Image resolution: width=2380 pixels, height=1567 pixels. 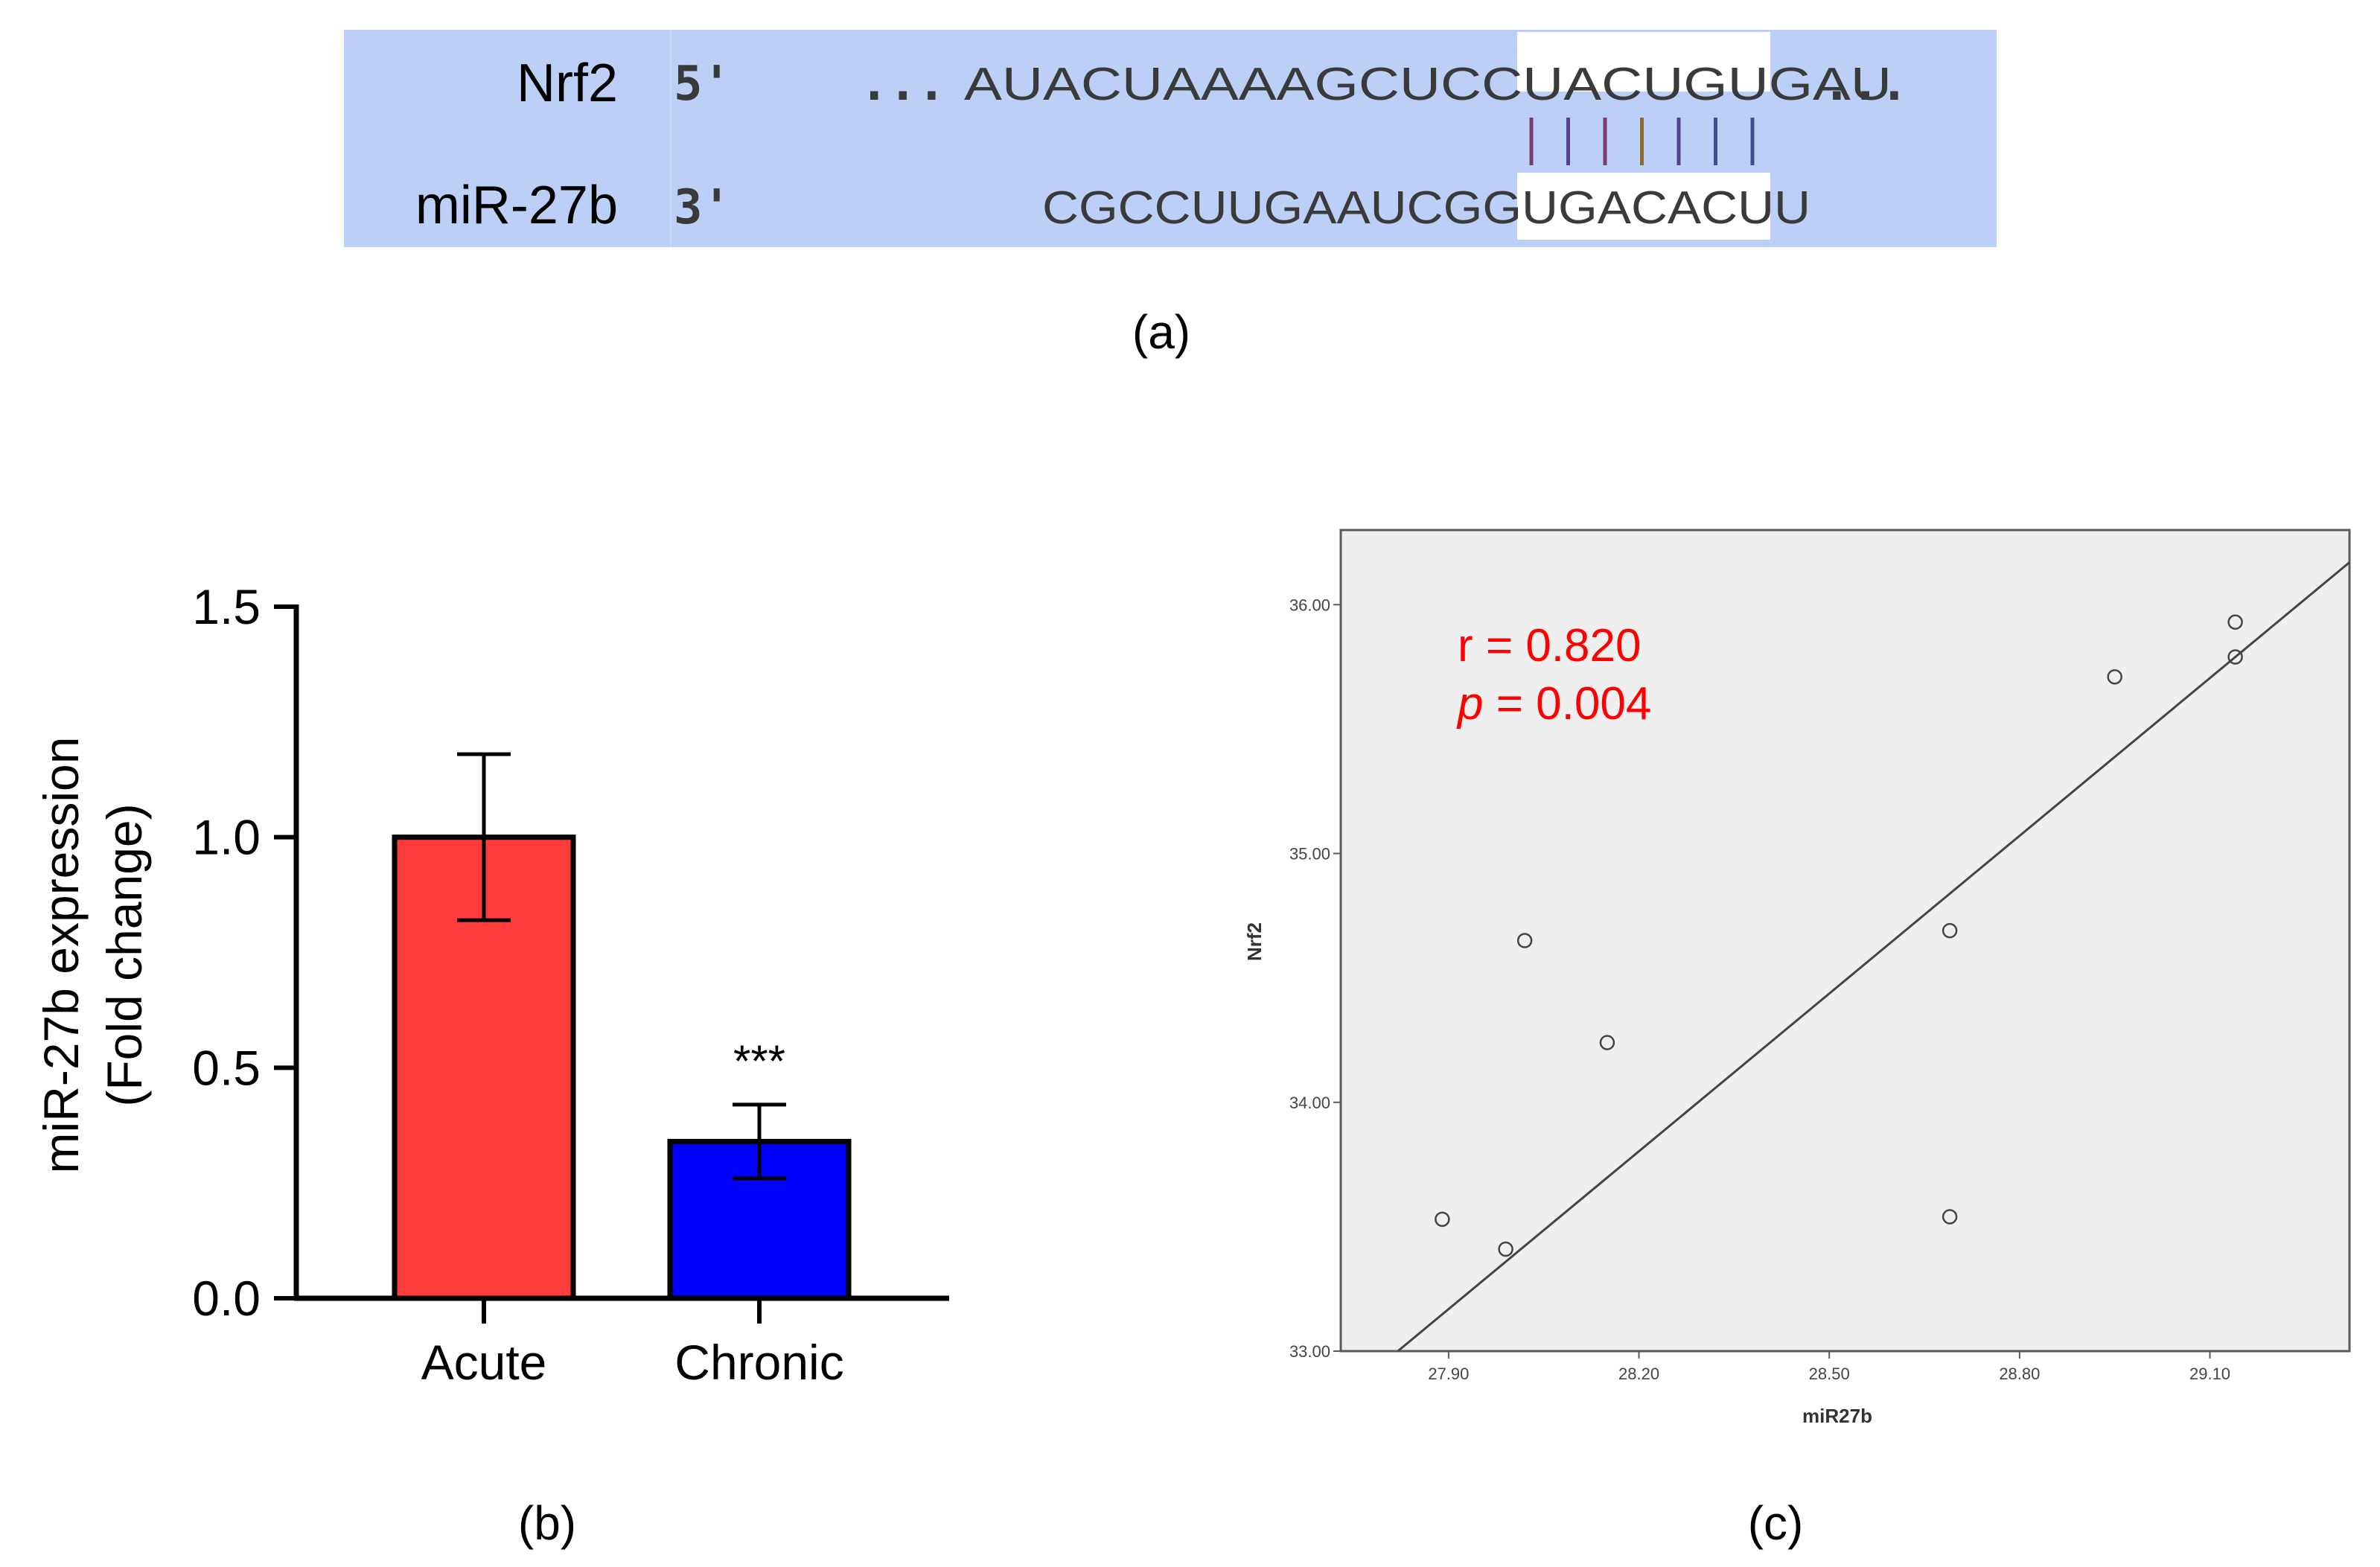 What do you see at coordinates (702, 84) in the screenshot?
I see `nrf2-end-marker: 5'` at bounding box center [702, 84].